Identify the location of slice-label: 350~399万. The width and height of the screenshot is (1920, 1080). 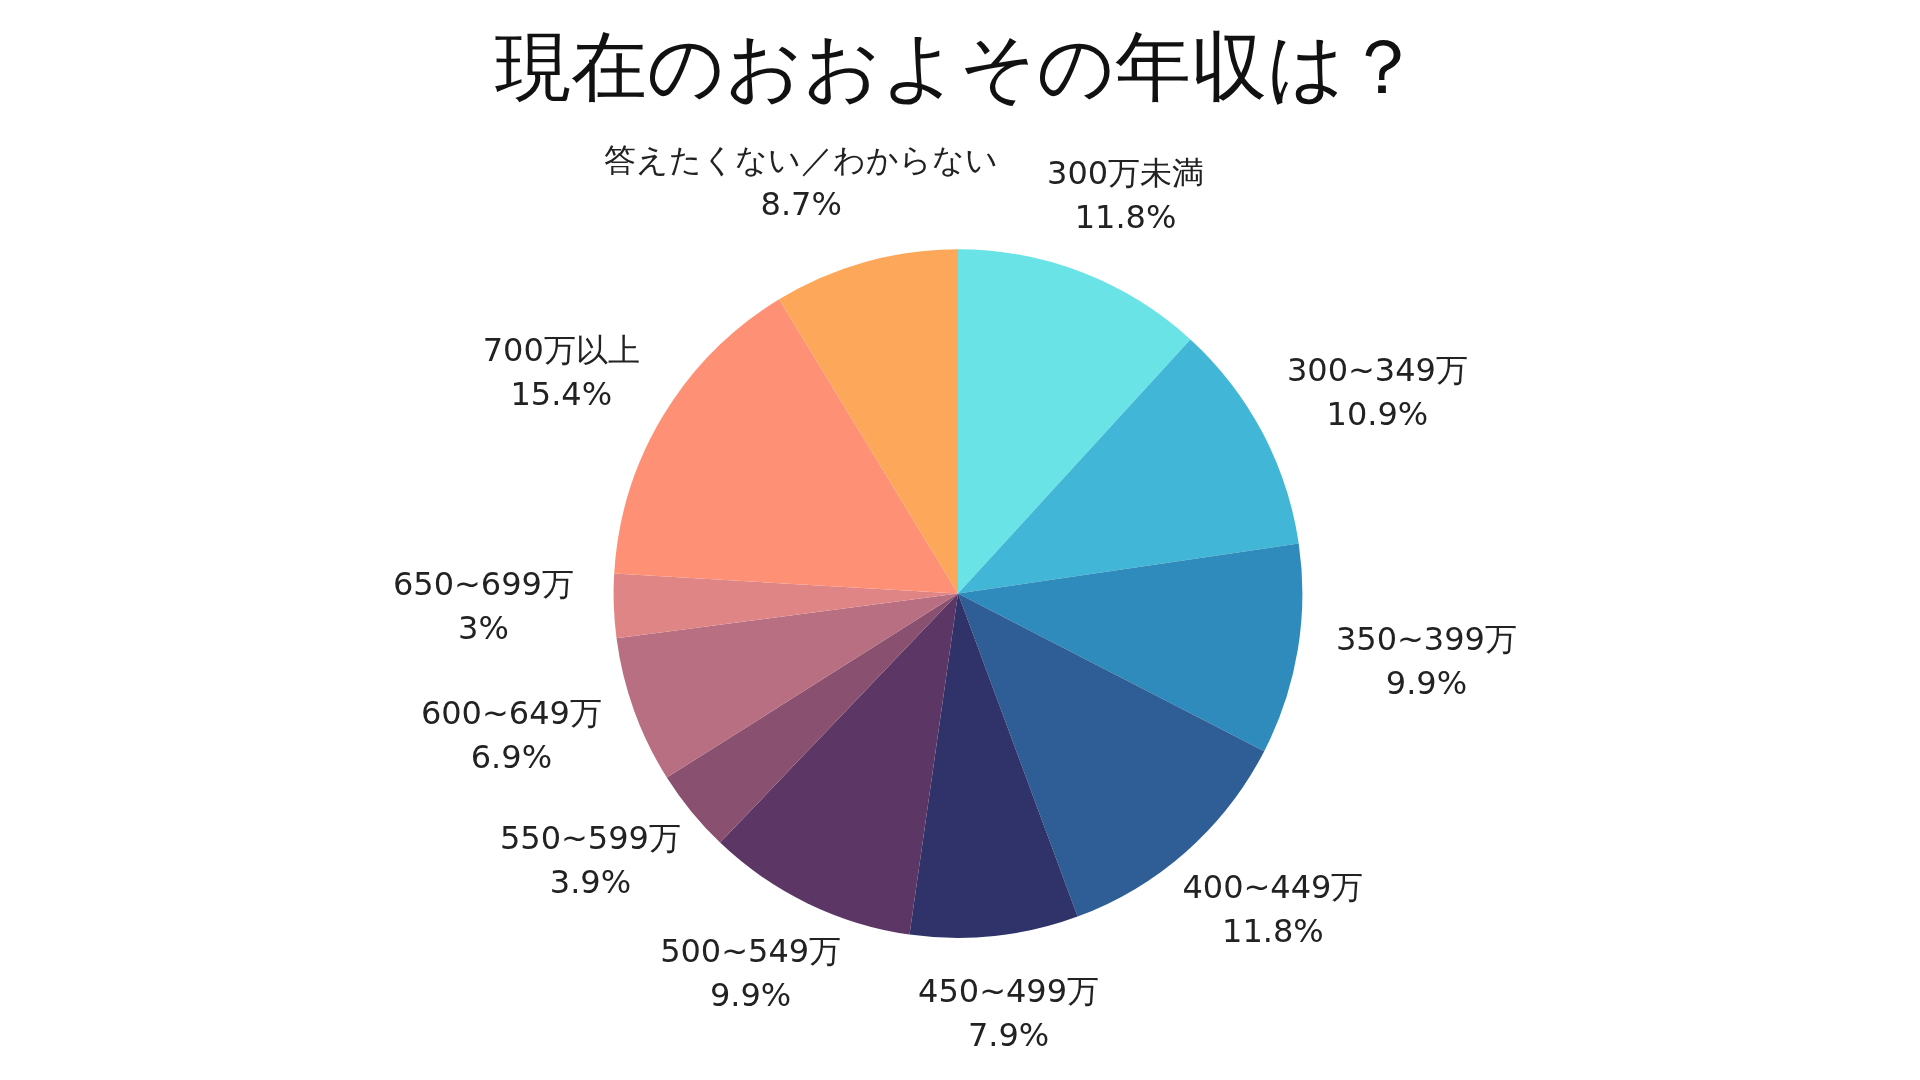
(1426, 638).